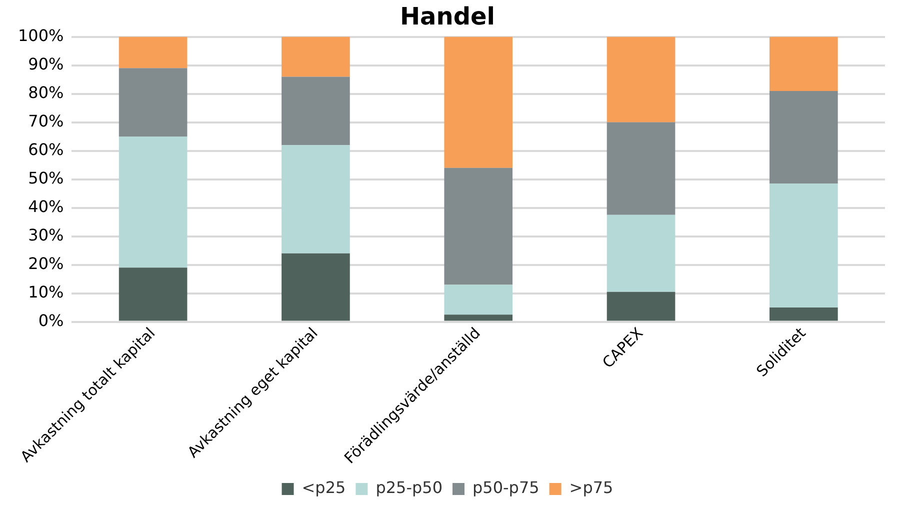 The width and height of the screenshot is (915, 507). I want to click on chart-title: Handel, so click(448, 16).